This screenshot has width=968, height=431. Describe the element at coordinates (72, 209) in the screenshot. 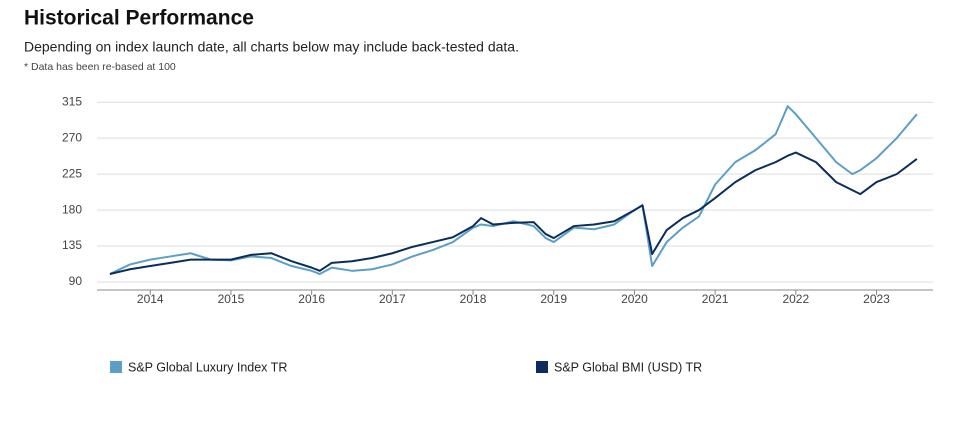

I see `y-tick-label: 180` at that location.